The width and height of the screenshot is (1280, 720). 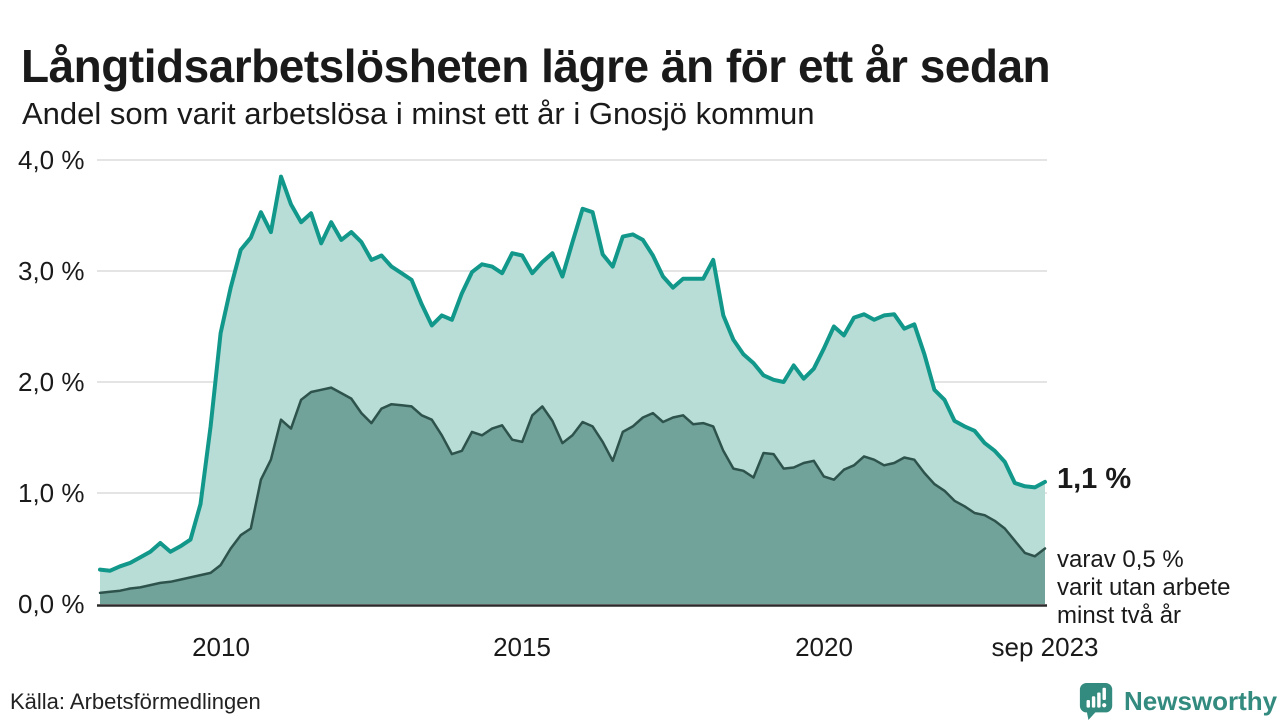 What do you see at coordinates (1045, 647) in the screenshot?
I see `x-axis-tick-sep2023: sep 2023` at bounding box center [1045, 647].